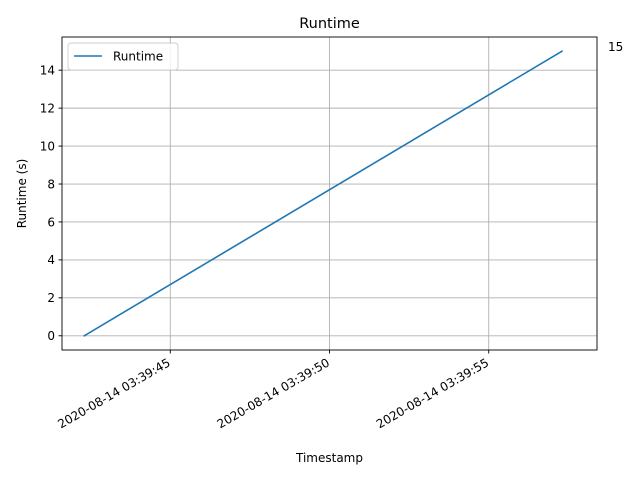 The width and height of the screenshot is (640, 480). What do you see at coordinates (51, 260) in the screenshot?
I see `y-tick-label: 4` at bounding box center [51, 260].